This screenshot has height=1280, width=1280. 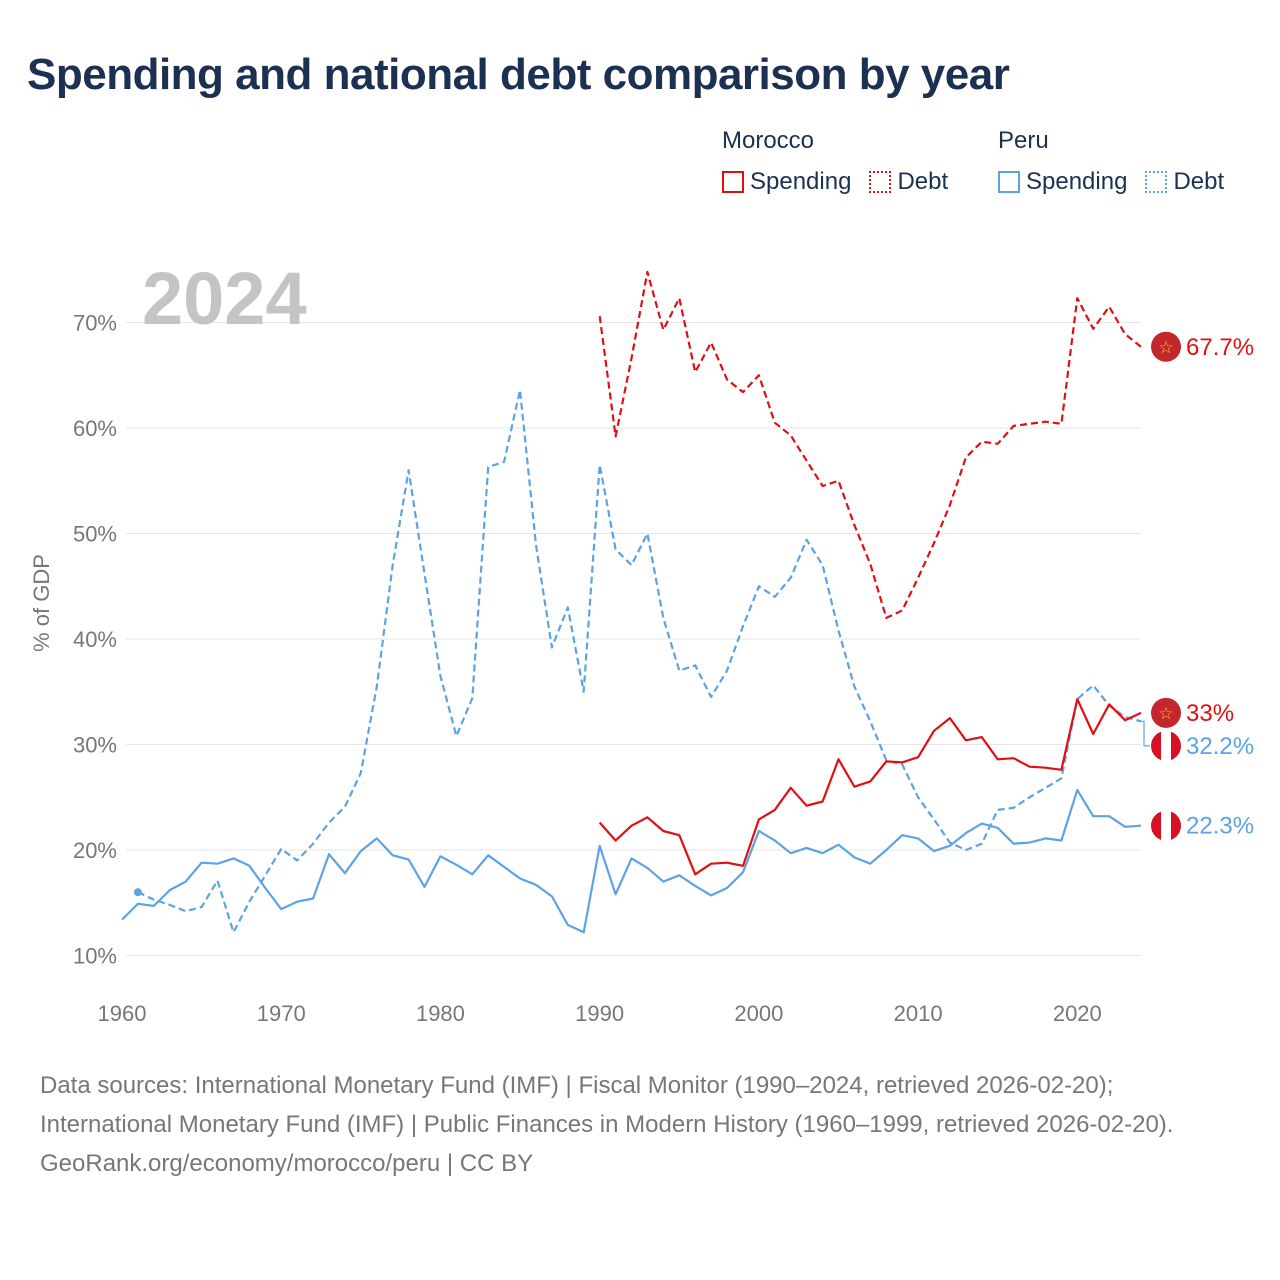 What do you see at coordinates (440, 1013) in the screenshot?
I see `x-tick-label: 1980` at bounding box center [440, 1013].